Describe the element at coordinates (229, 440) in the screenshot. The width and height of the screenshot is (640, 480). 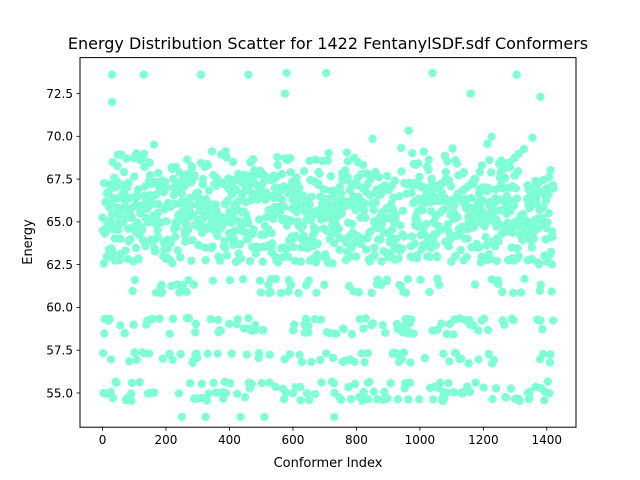
I see `x-tick-label: 400` at that location.